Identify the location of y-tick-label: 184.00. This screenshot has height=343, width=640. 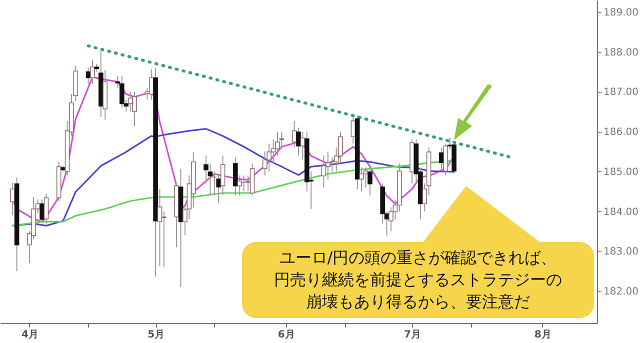
(621, 212).